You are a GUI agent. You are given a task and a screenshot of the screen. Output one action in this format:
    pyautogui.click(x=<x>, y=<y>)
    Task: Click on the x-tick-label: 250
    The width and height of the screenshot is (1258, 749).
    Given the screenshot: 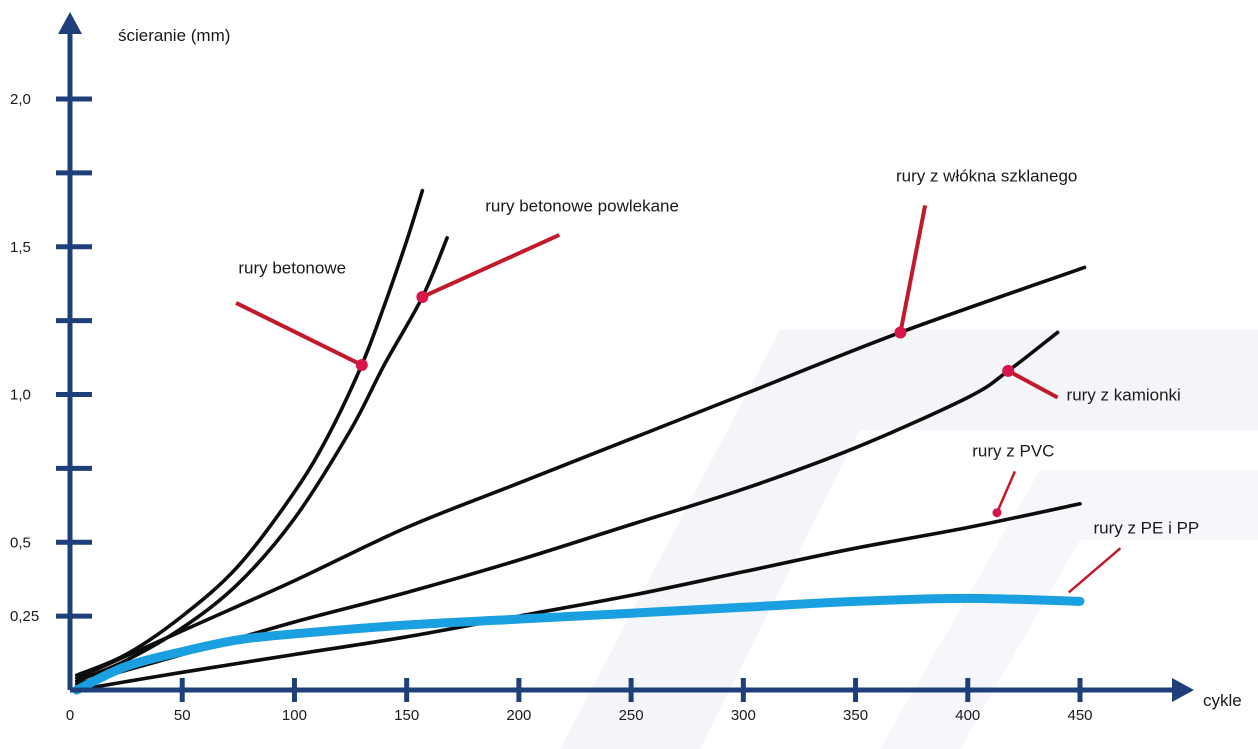 What is the action you would take?
    pyautogui.click(x=631, y=715)
    